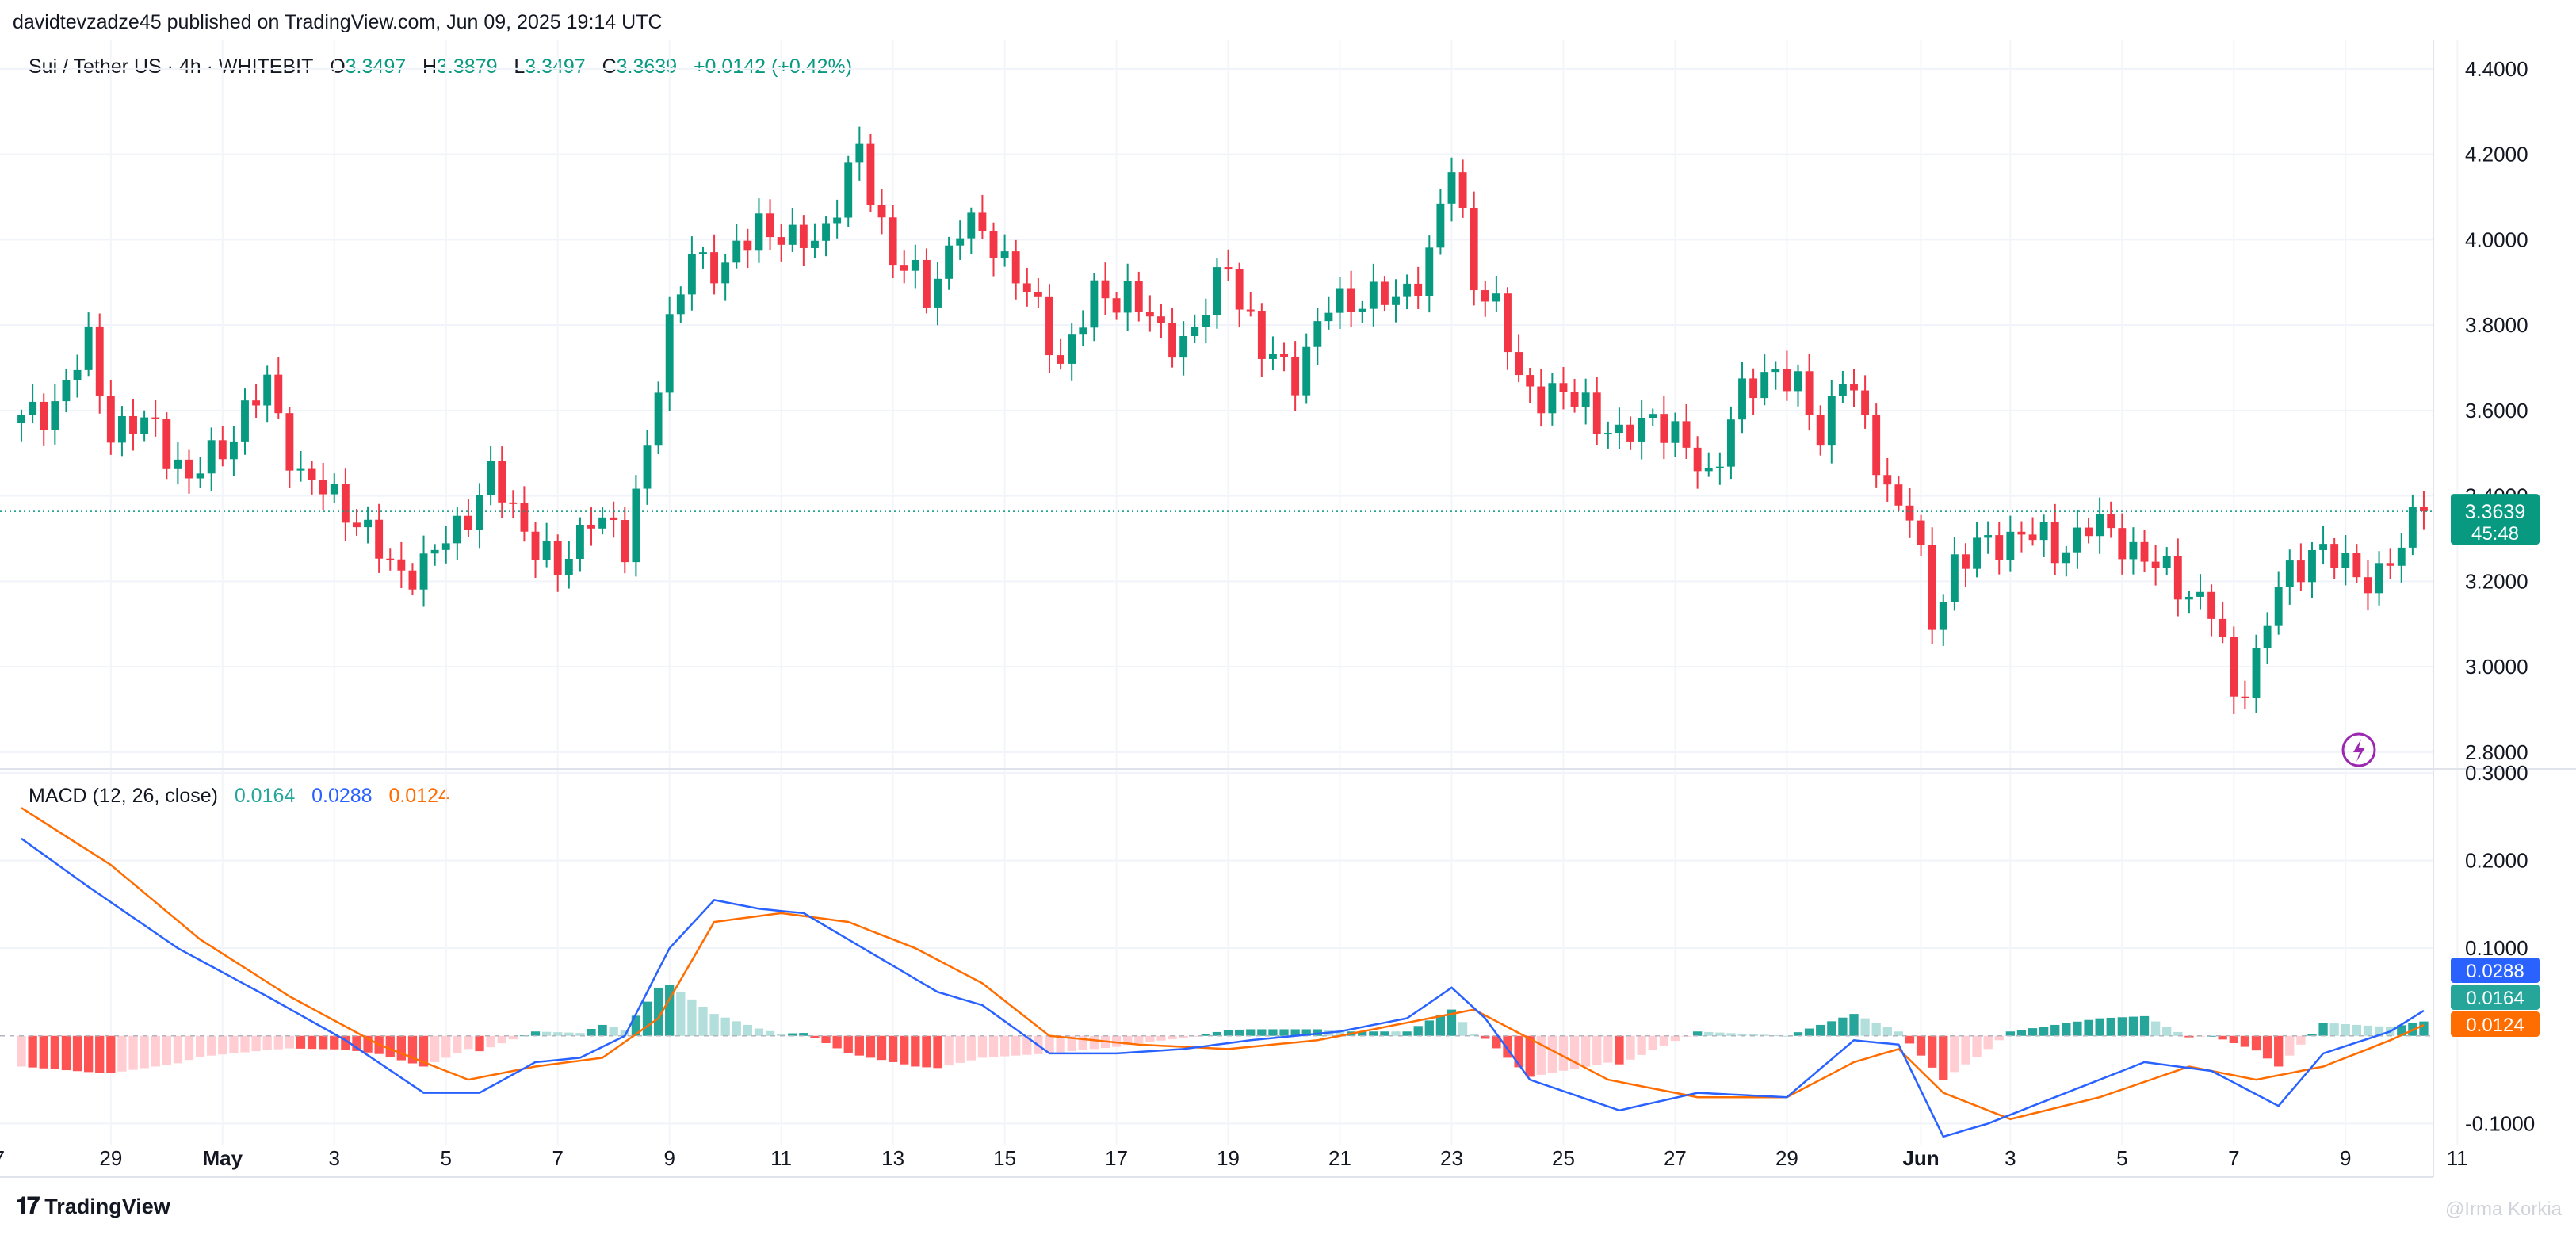  I want to click on time-tick-label: 21, so click(1339, 1158).